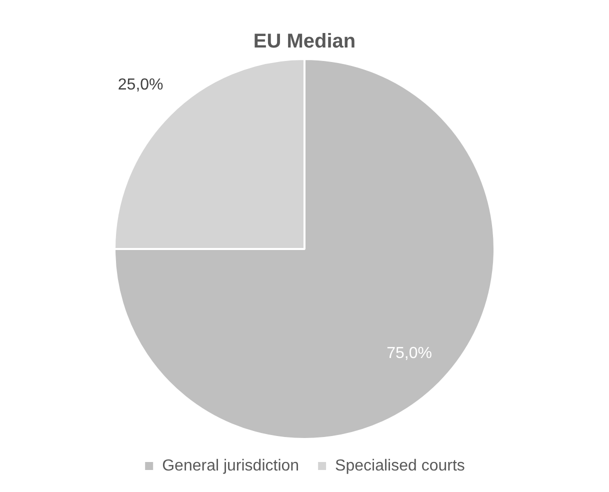  What do you see at coordinates (400, 465) in the screenshot?
I see `legend-label: Specialised courts` at bounding box center [400, 465].